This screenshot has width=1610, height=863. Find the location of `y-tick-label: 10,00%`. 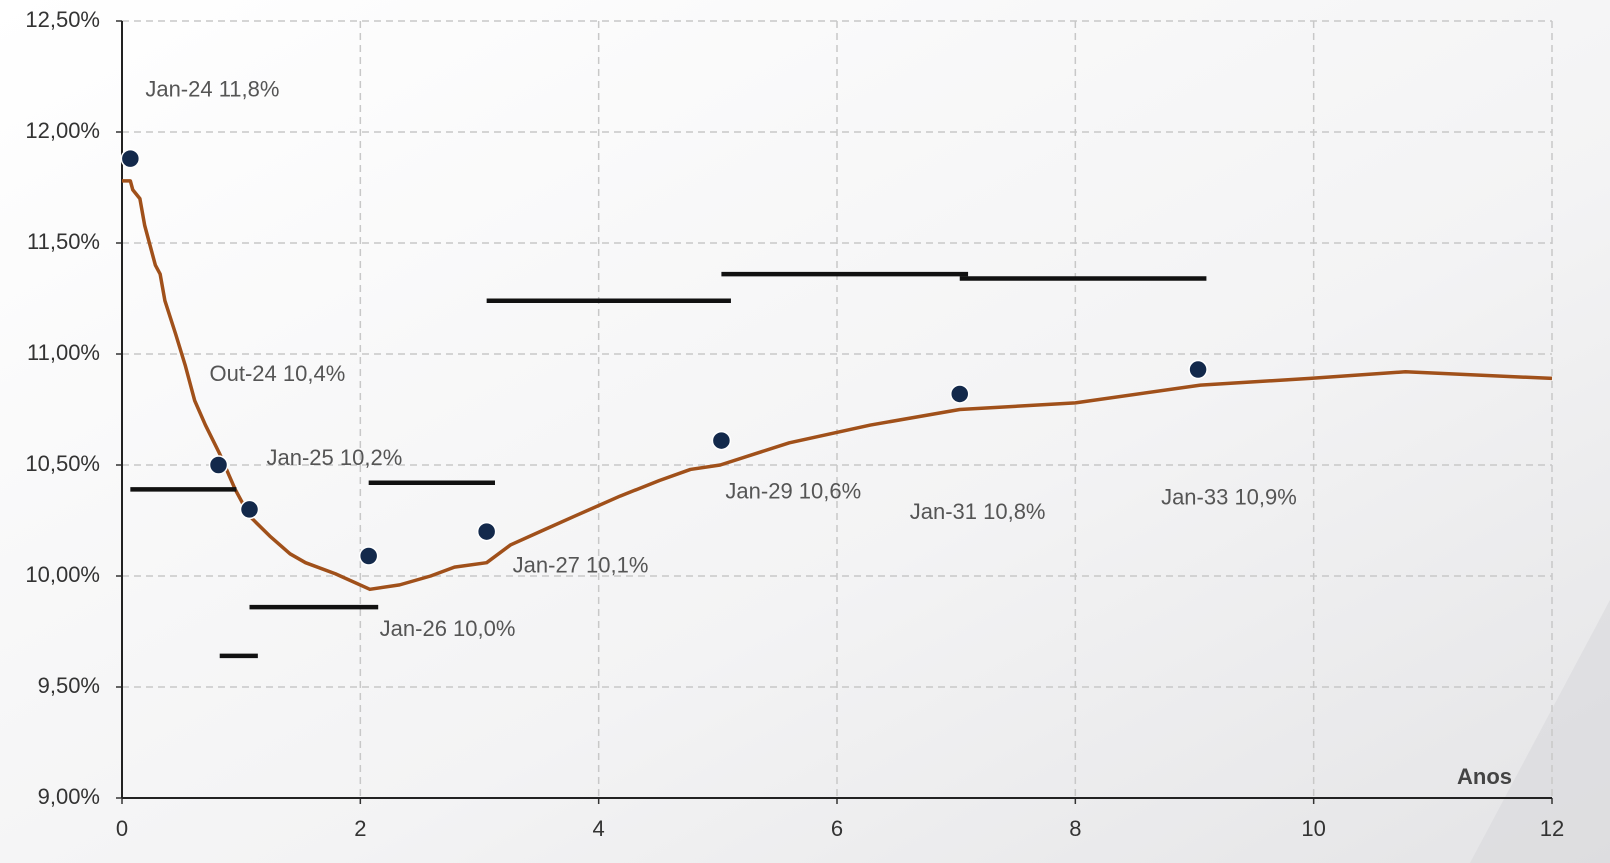

y-tick-label: 10,00% is located at coordinates (62, 574).